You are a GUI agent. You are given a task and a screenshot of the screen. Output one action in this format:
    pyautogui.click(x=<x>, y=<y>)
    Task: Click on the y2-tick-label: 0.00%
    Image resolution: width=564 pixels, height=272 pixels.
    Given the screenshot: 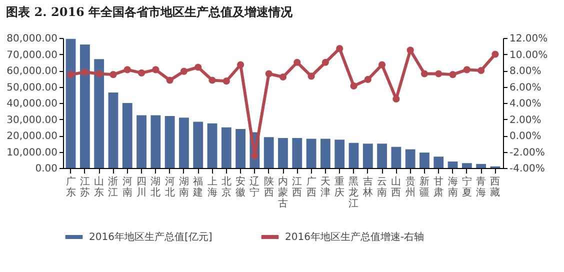 What is the action you would take?
    pyautogui.click(x=526, y=136)
    